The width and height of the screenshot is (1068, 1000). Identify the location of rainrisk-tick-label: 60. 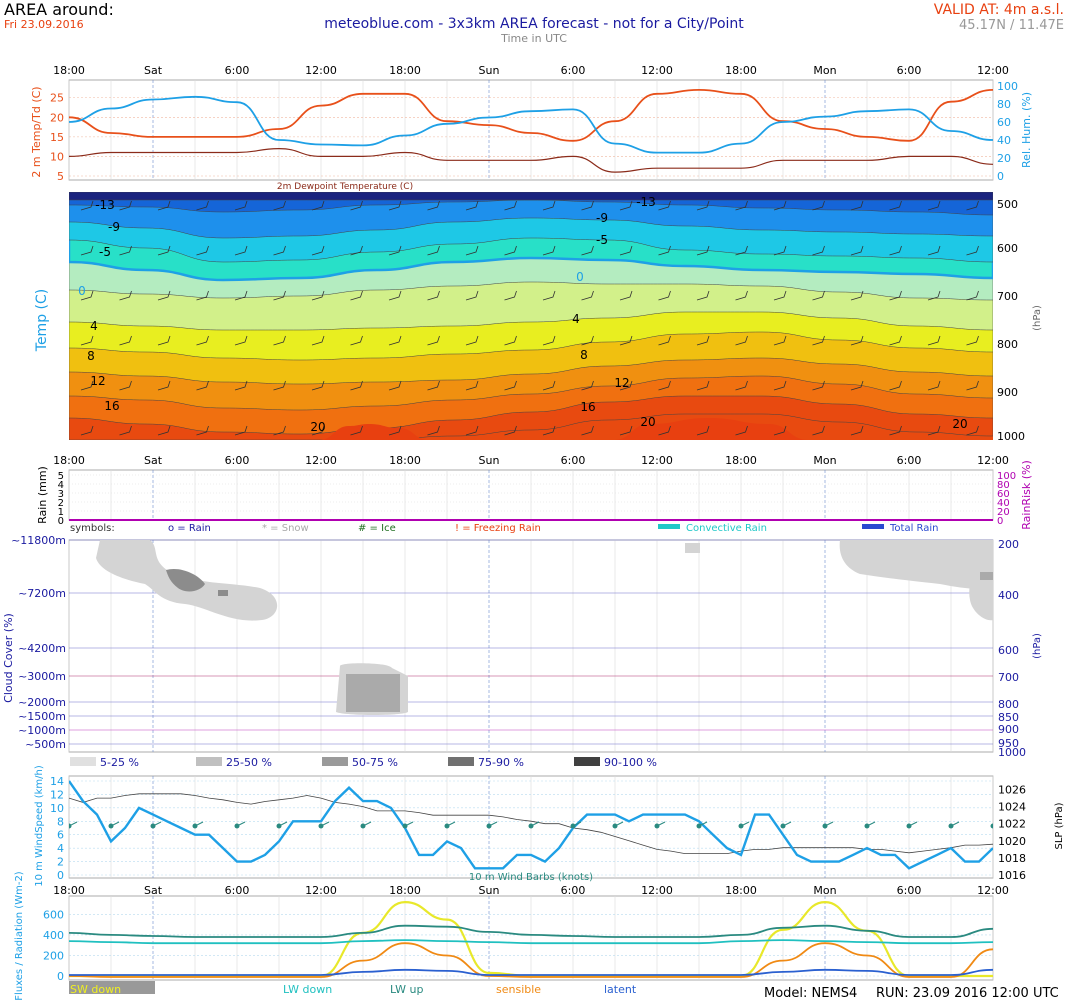
(1003, 494).